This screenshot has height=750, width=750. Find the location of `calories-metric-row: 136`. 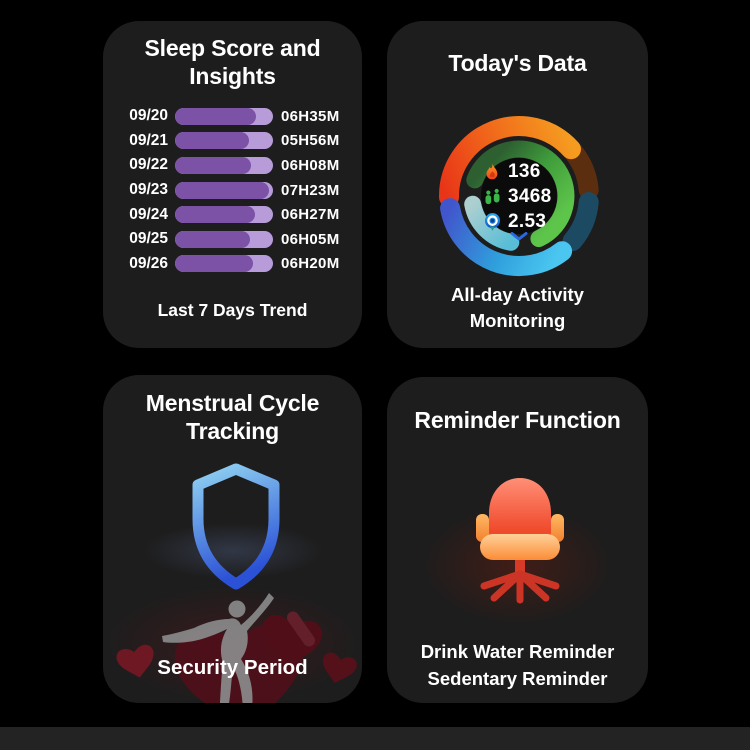

calories-metric-row: 136 is located at coordinates (517, 171).